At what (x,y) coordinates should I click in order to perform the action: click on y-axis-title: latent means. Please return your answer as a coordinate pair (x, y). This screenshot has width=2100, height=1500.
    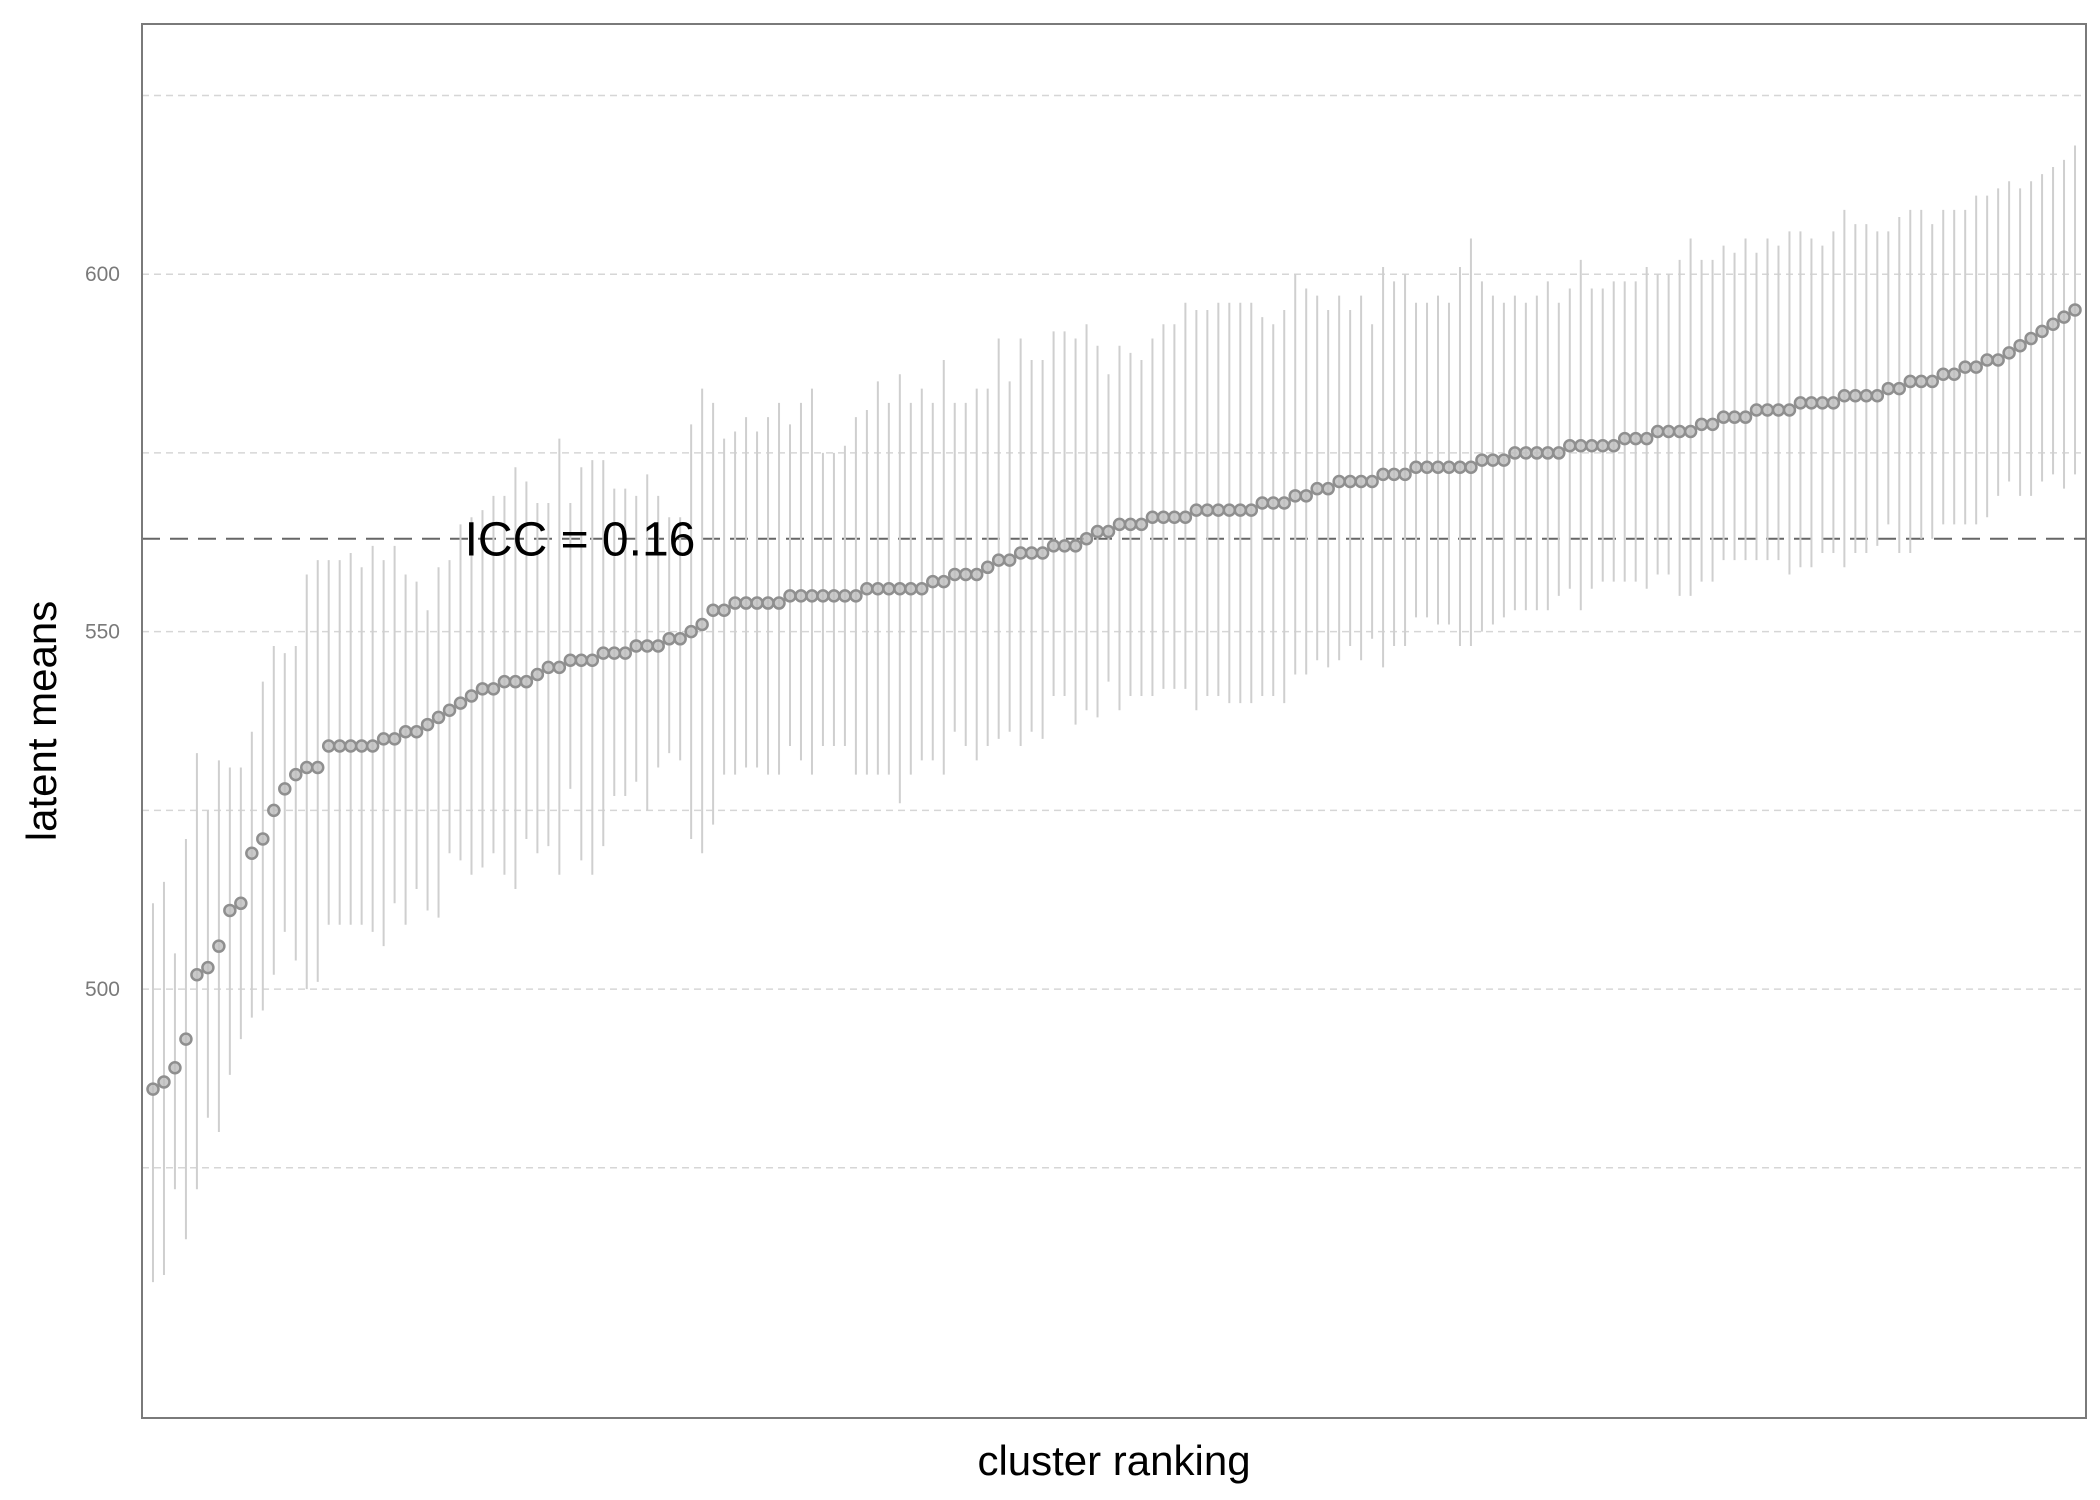
    Looking at the image, I should click on (41, 721).